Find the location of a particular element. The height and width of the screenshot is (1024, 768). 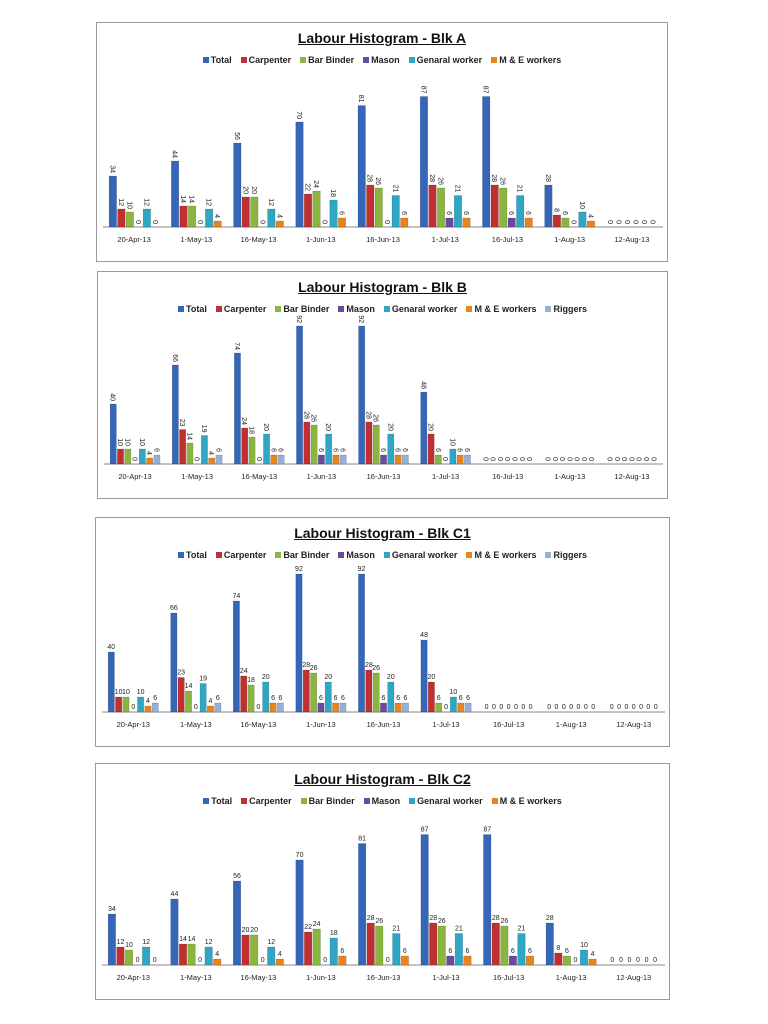

category-label: 16-Jun-13 is located at coordinates (383, 239).